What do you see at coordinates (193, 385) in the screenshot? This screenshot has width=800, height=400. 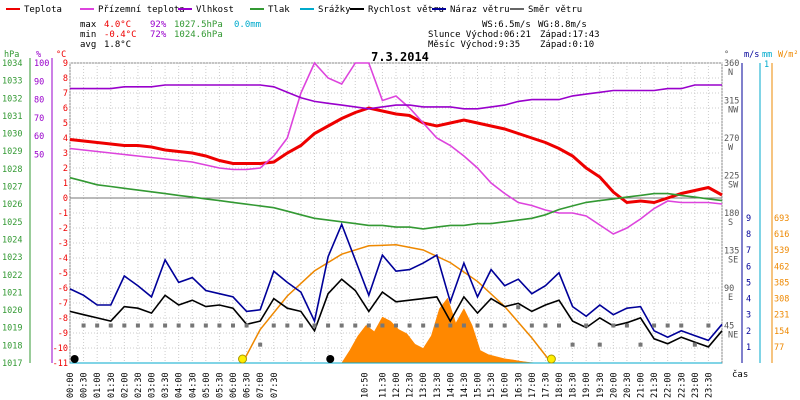 I see `x-tick-label: 04:30` at bounding box center [193, 385].